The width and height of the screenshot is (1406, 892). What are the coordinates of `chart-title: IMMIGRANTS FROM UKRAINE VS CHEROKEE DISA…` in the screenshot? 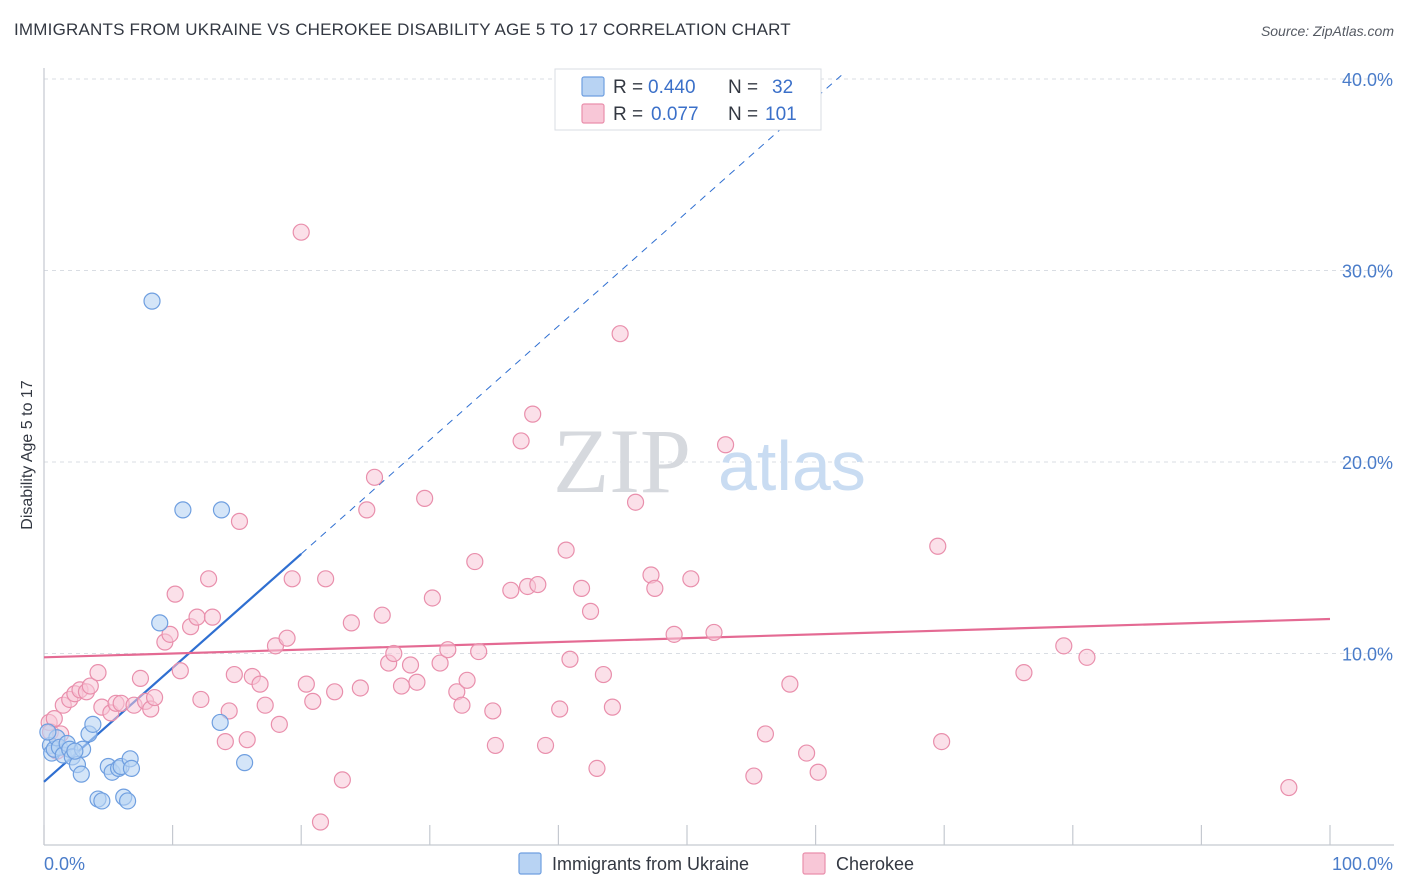 It's located at (402, 29).